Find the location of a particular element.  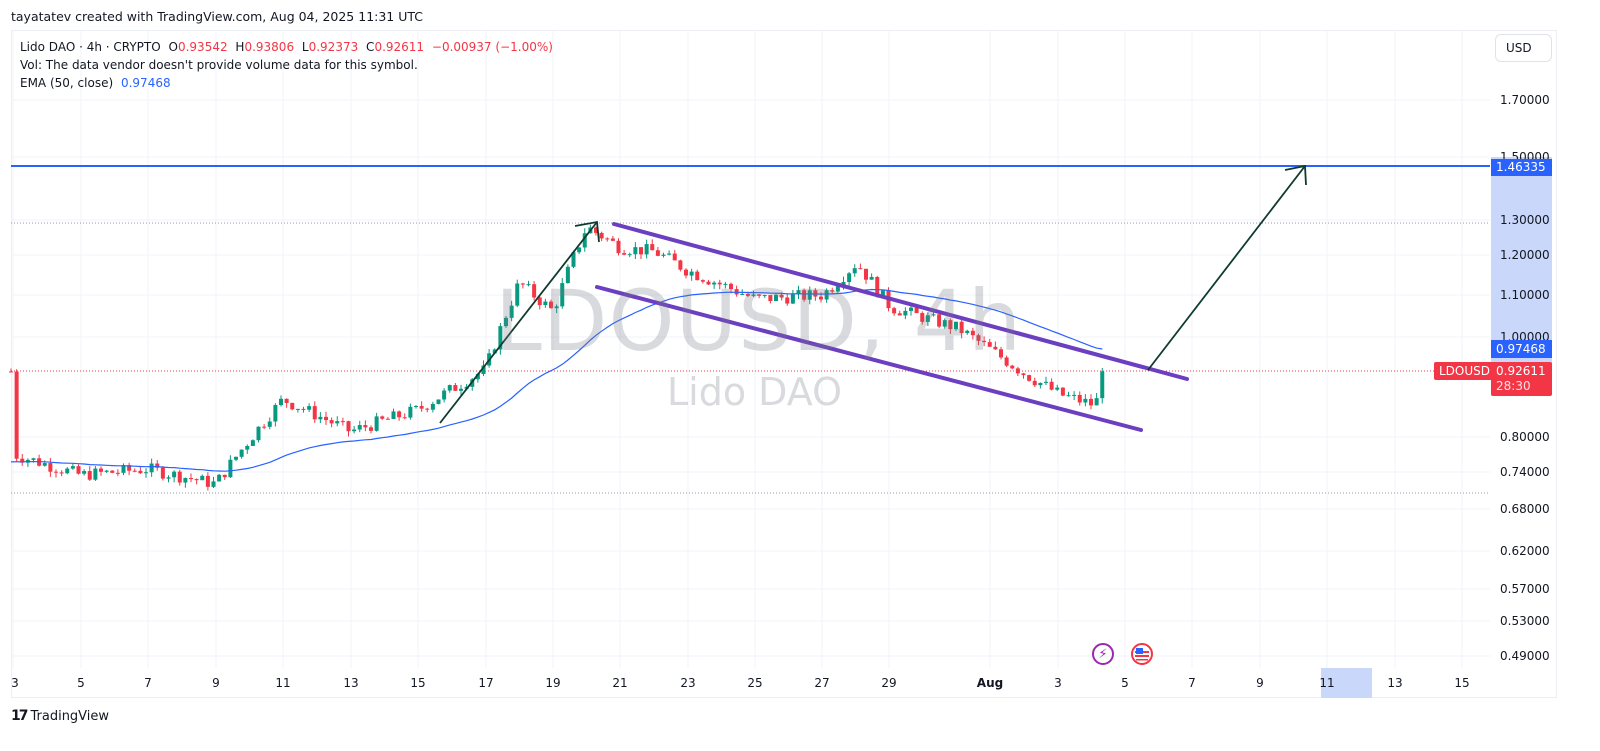

x-axis-tick: 9 is located at coordinates (216, 683).